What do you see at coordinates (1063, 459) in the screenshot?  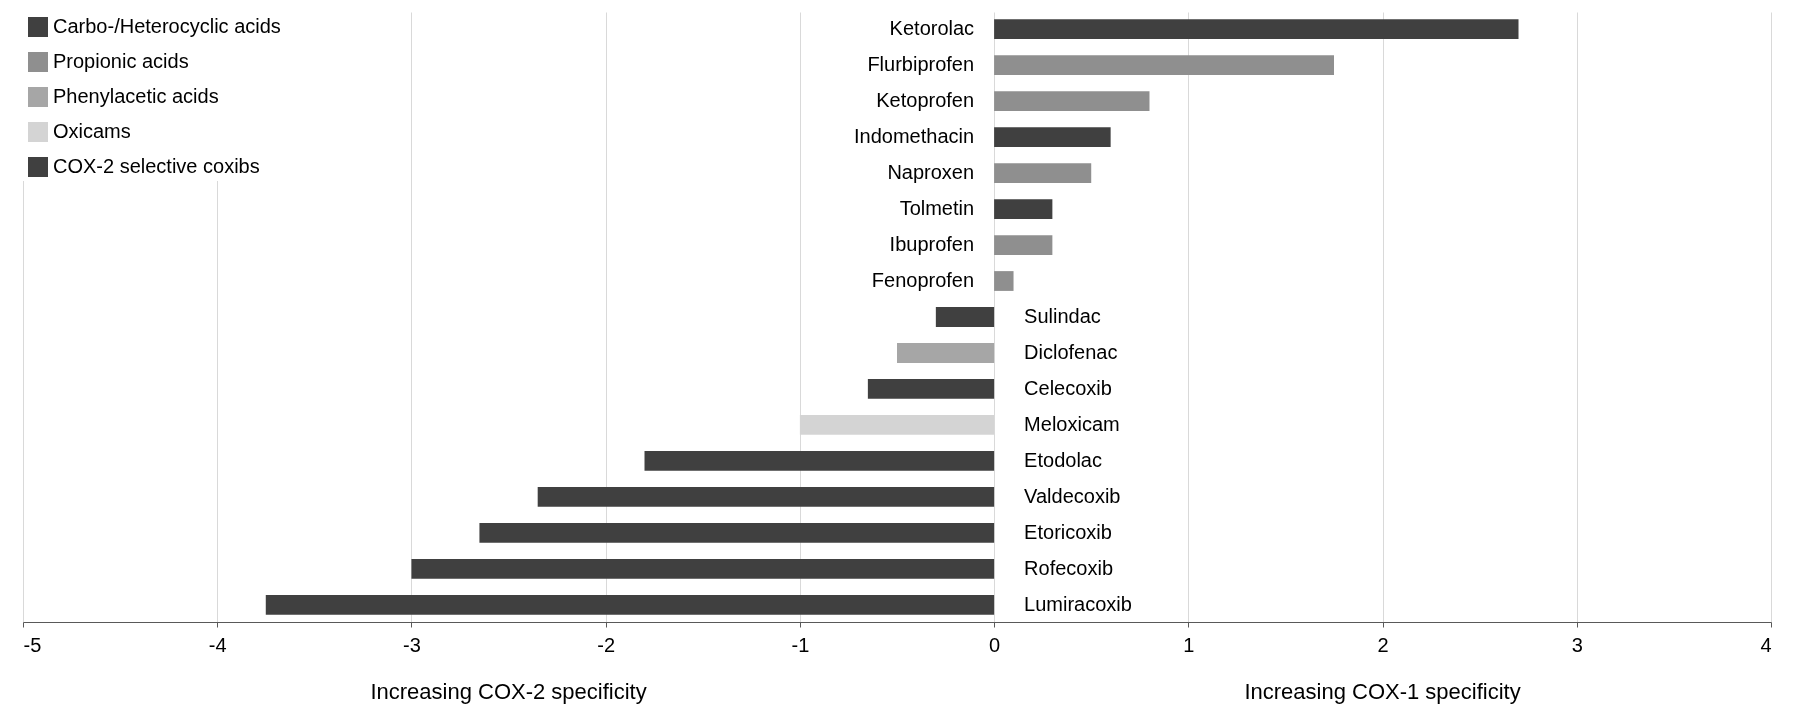 I see `y-tick-label: Etodolac` at bounding box center [1063, 459].